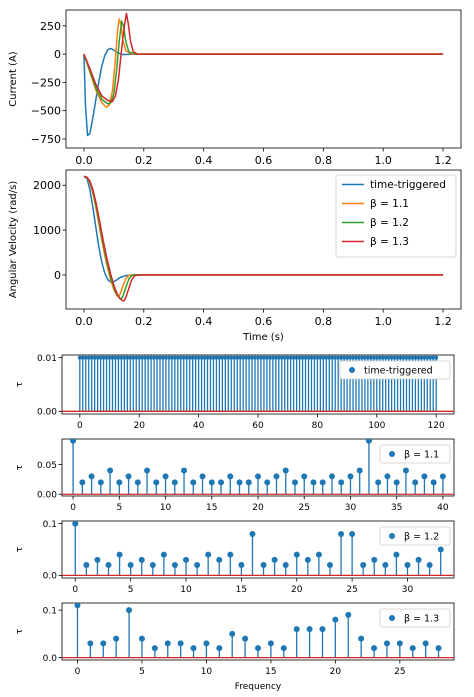 This screenshot has width=474, height=697. What do you see at coordinates (166, 508) in the screenshot?
I see `x-tick-label: 10` at bounding box center [166, 508].